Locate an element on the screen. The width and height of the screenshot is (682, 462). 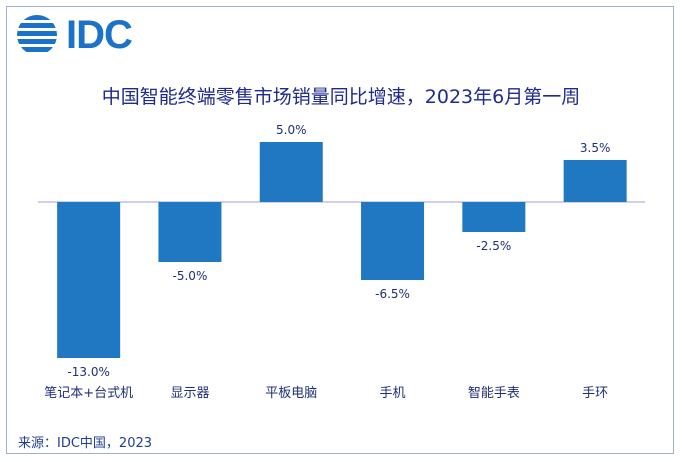
logo-text: IDC is located at coordinates (99, 35).